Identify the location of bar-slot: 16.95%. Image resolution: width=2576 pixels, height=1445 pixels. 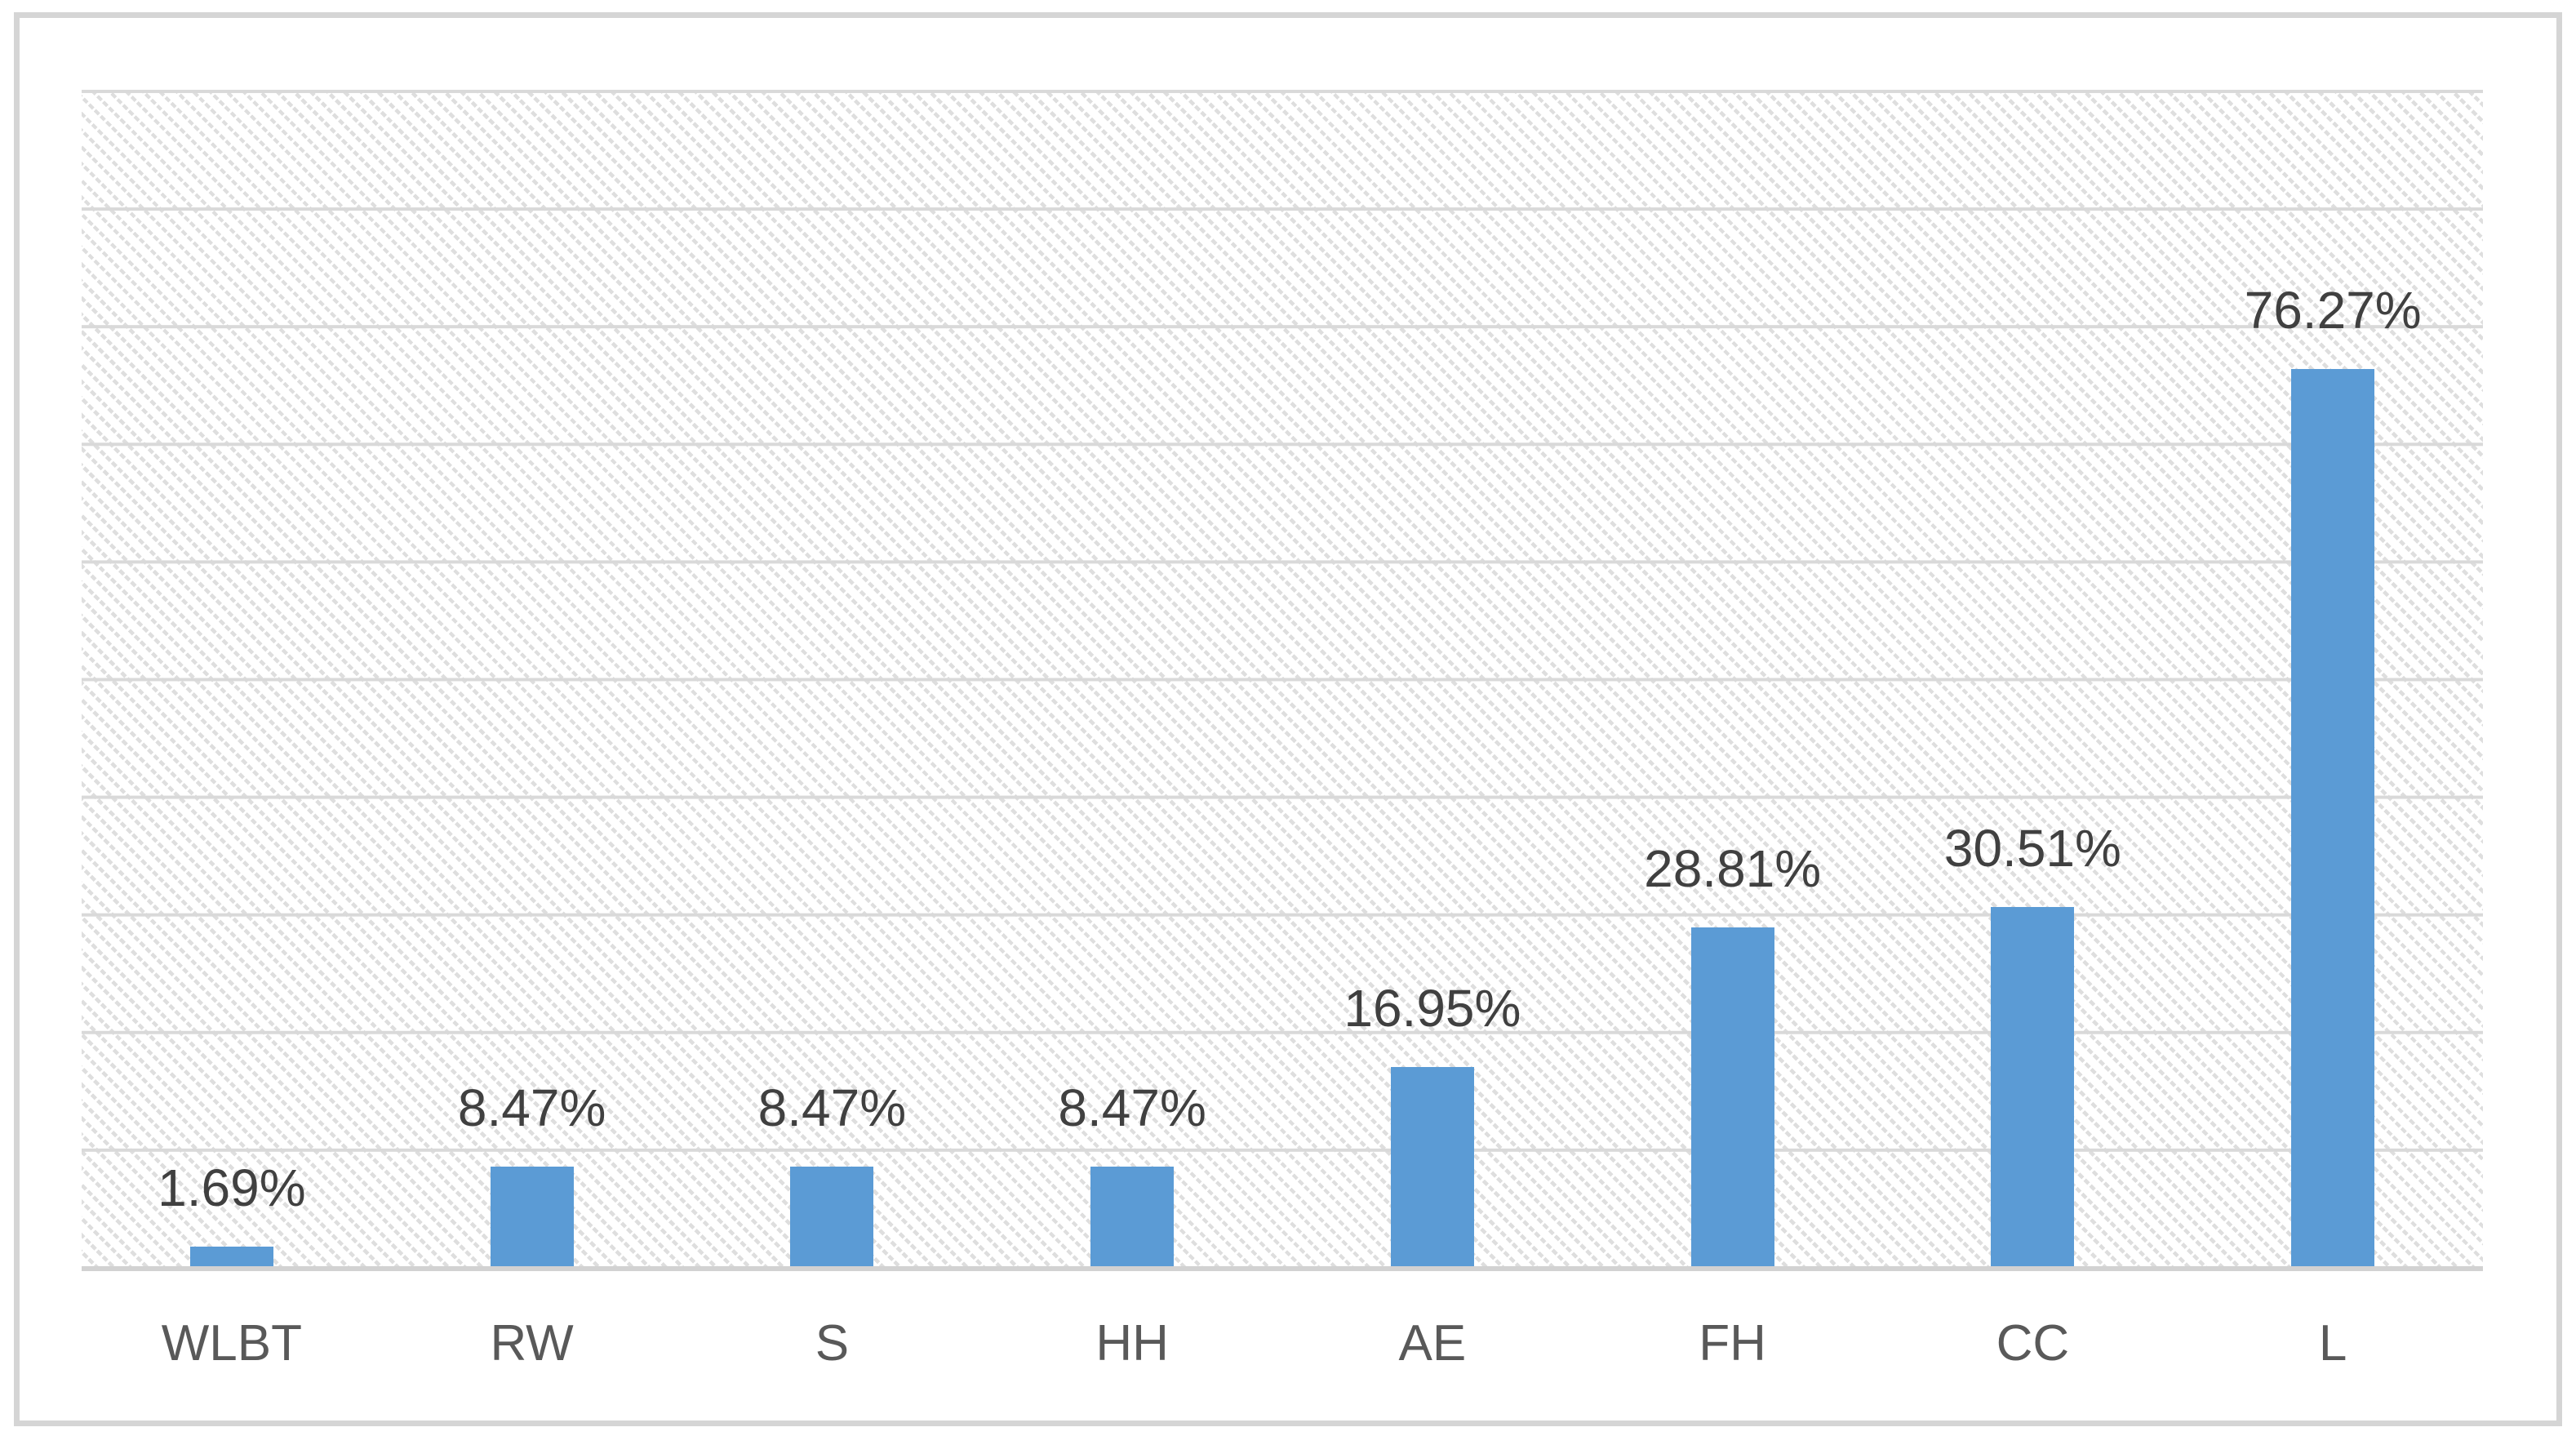
(1432, 678).